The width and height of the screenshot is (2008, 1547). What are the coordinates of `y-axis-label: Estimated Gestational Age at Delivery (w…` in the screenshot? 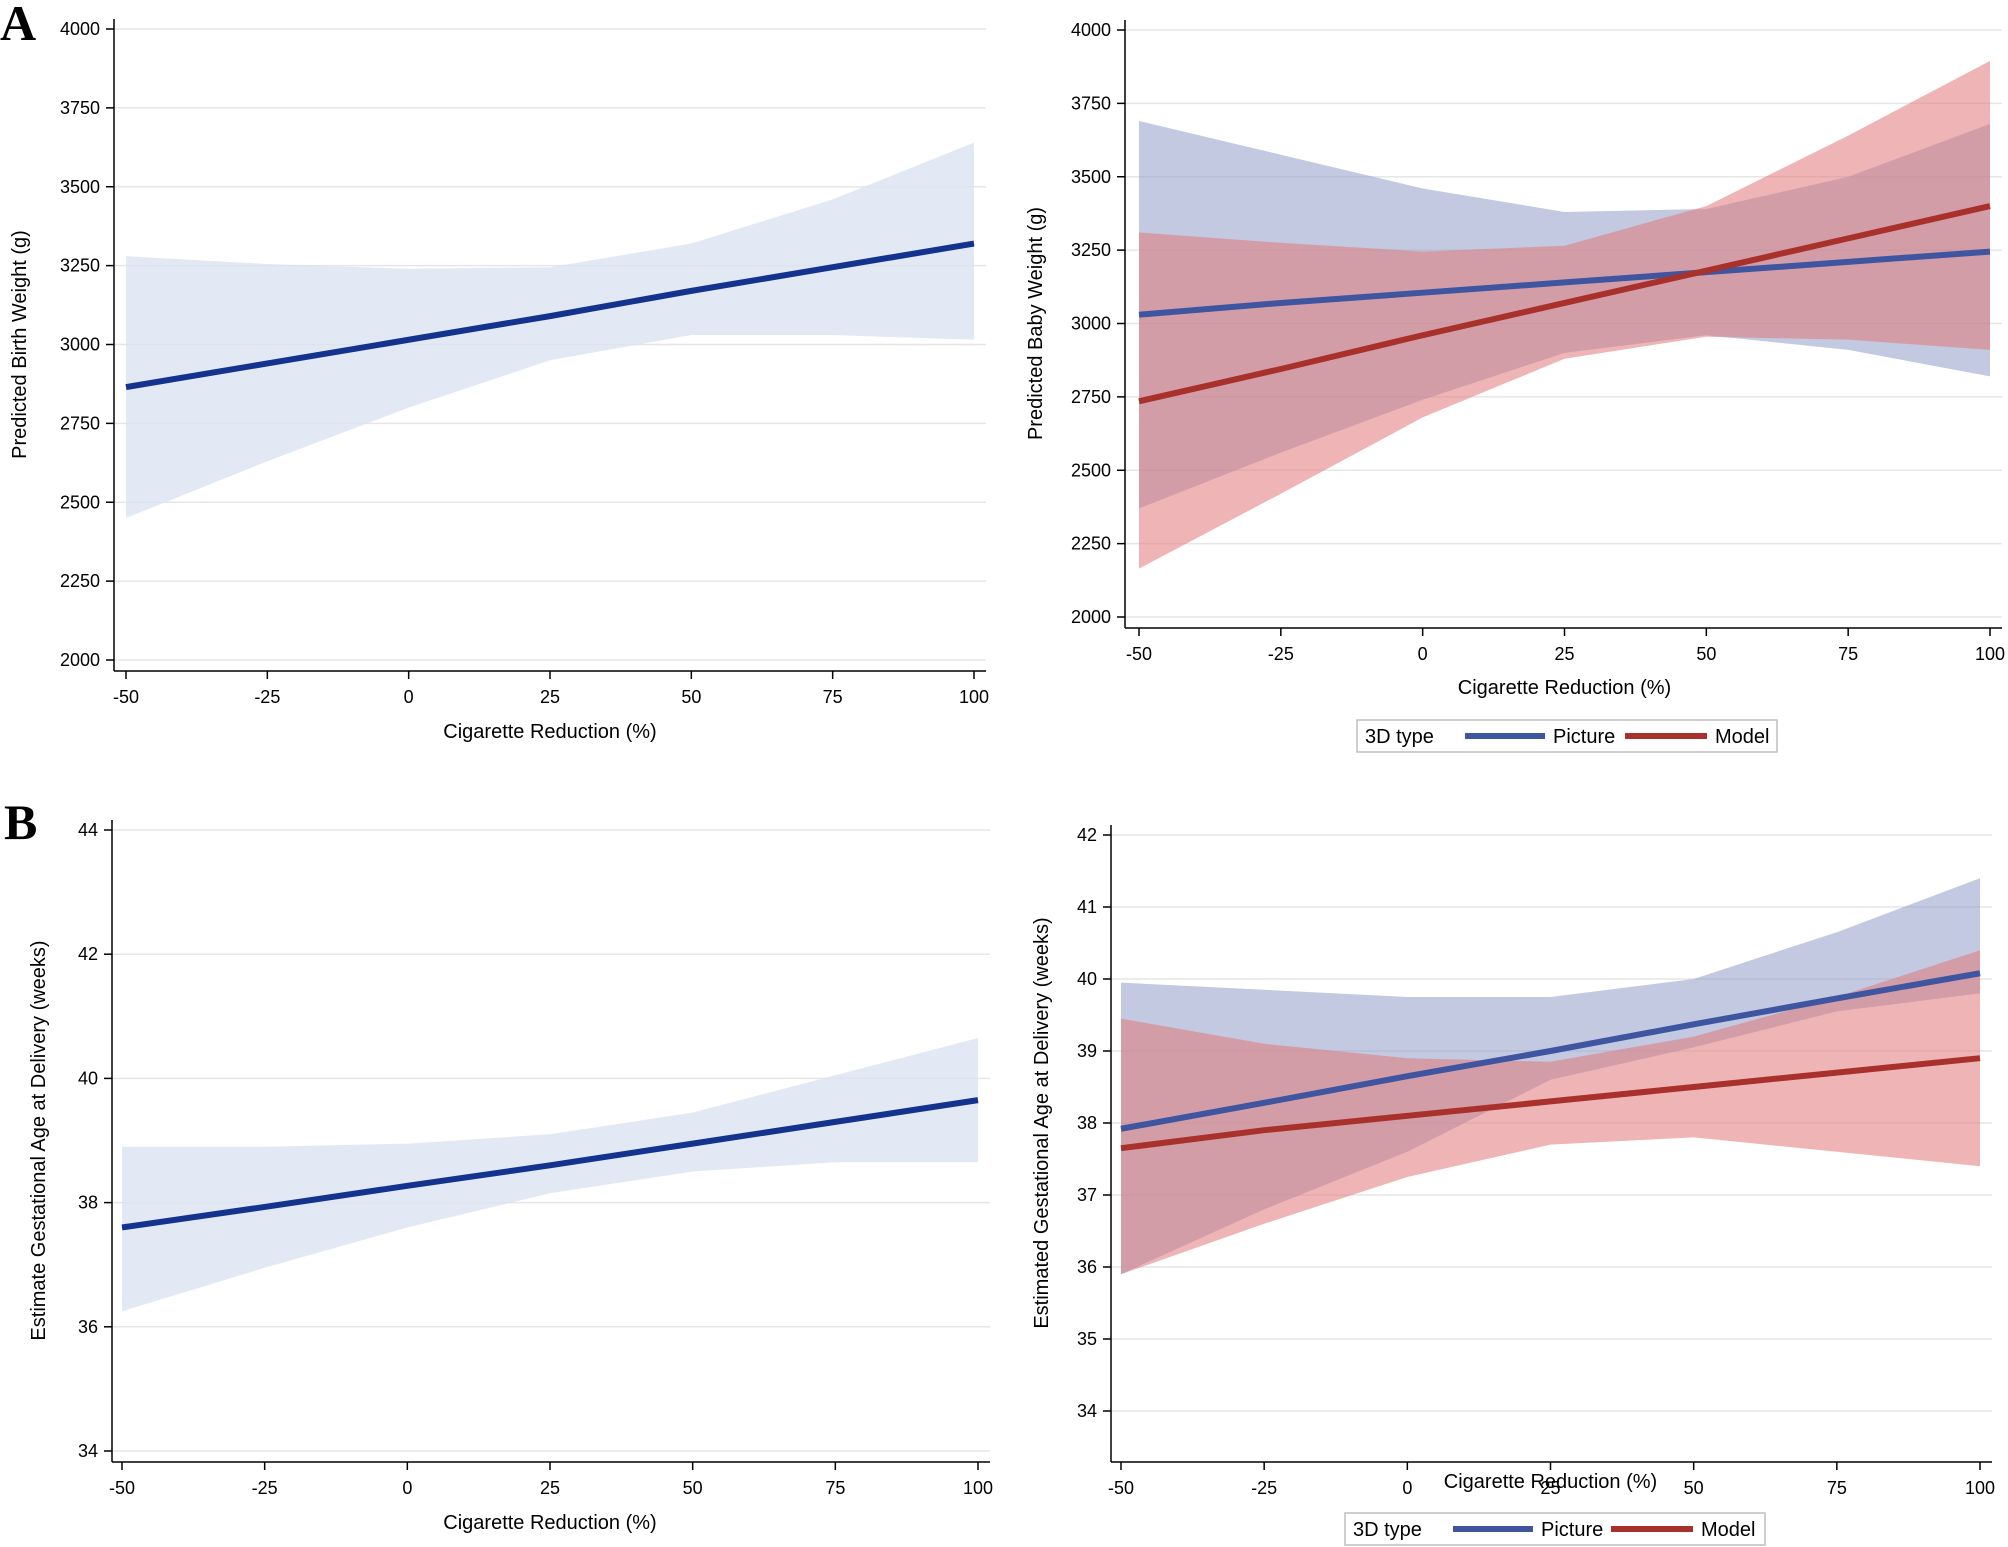 It's located at (1042, 1122).